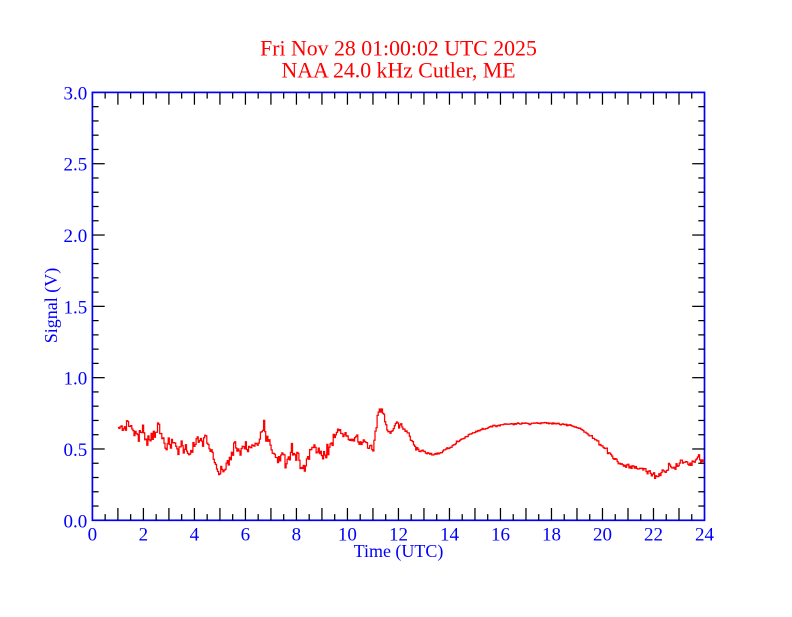 This screenshot has width=792, height=617. What do you see at coordinates (551, 535) in the screenshot?
I see `svg-text: 18` at bounding box center [551, 535].